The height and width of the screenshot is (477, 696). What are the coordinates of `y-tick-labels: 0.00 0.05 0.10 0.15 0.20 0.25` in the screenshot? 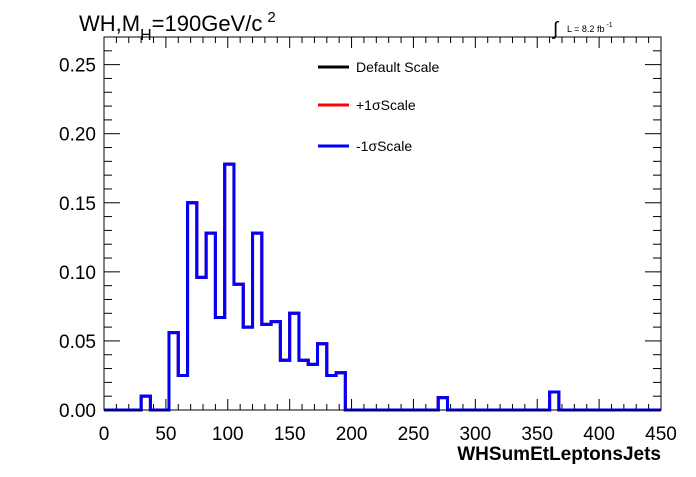 It's located at (77, 239).